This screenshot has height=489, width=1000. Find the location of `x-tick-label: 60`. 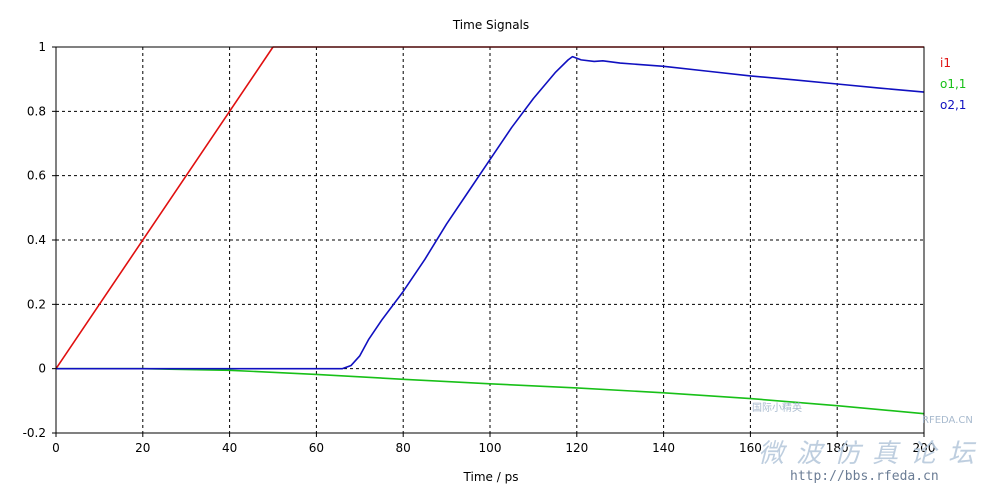

x-tick-label: 60 is located at coordinates (316, 448).